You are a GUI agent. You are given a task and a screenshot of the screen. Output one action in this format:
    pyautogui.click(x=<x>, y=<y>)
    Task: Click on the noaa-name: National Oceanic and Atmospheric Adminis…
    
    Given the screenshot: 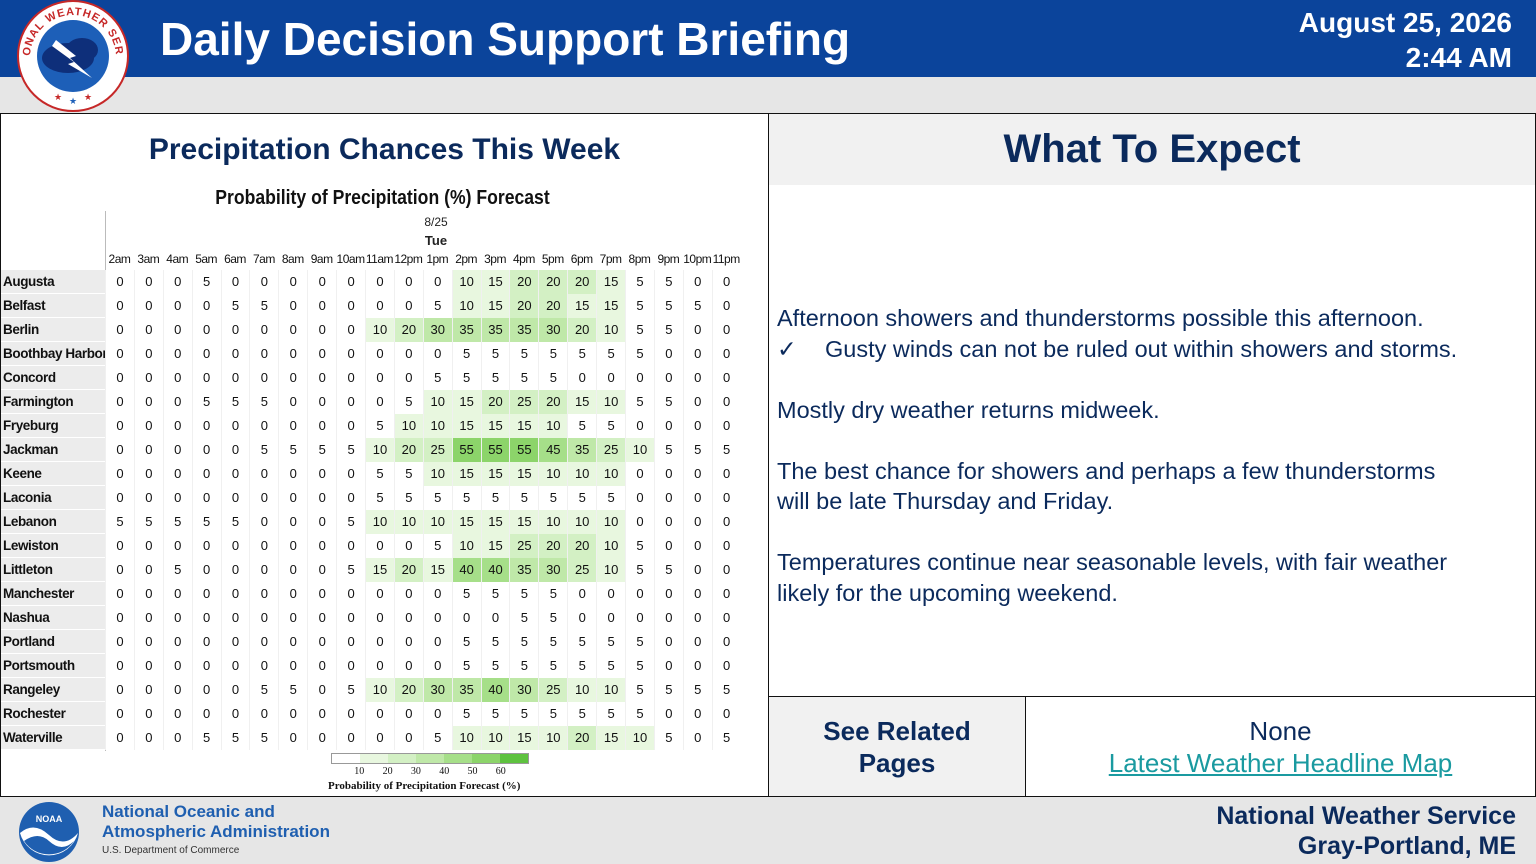 What is the action you would take?
    pyautogui.click(x=216, y=822)
    